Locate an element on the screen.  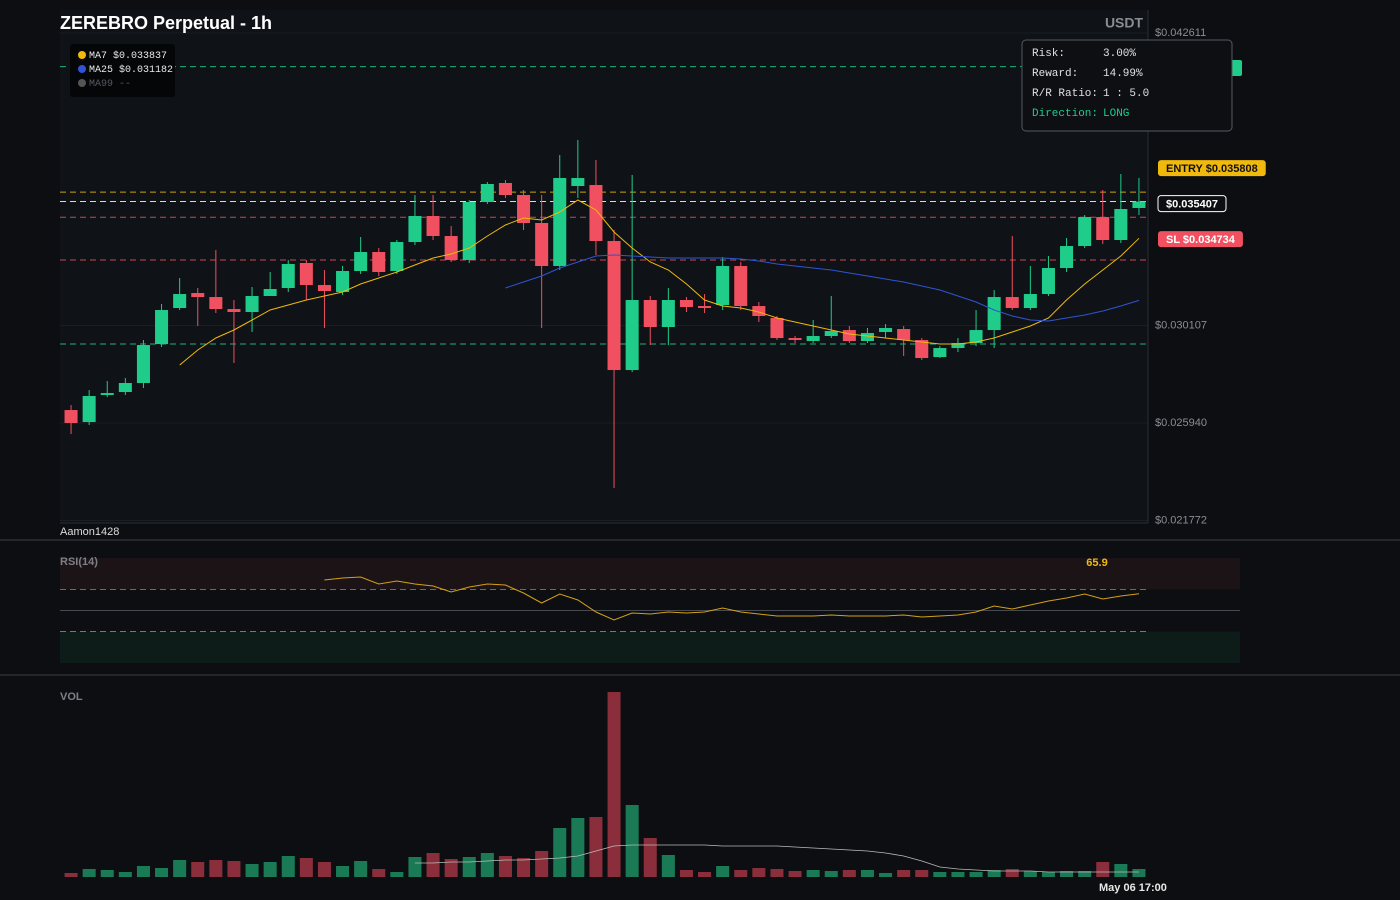
rsi-panel: 65.9 is located at coordinates (650, 610).